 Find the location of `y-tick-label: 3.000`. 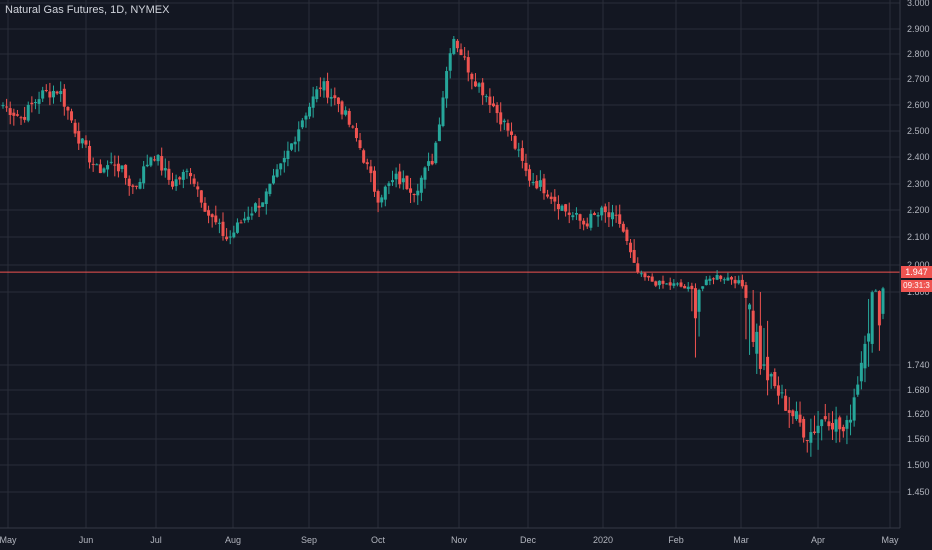

y-tick-label: 3.000 is located at coordinates (918, 4).